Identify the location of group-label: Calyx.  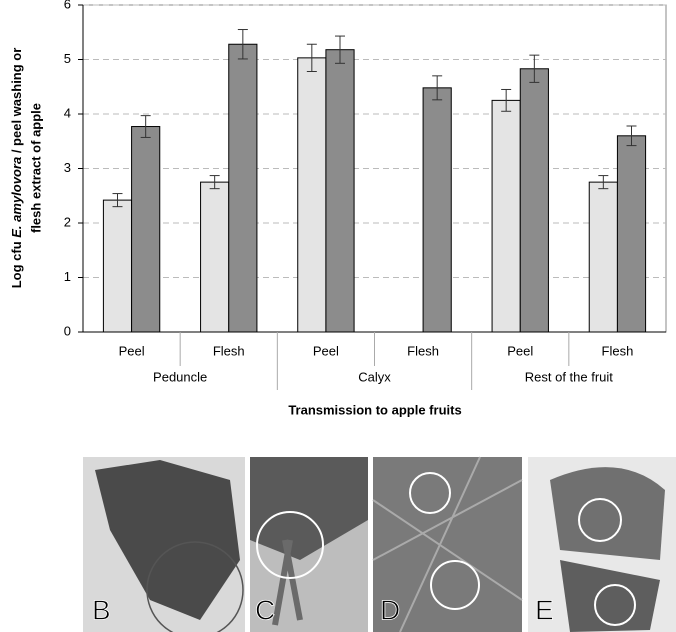
(374, 376).